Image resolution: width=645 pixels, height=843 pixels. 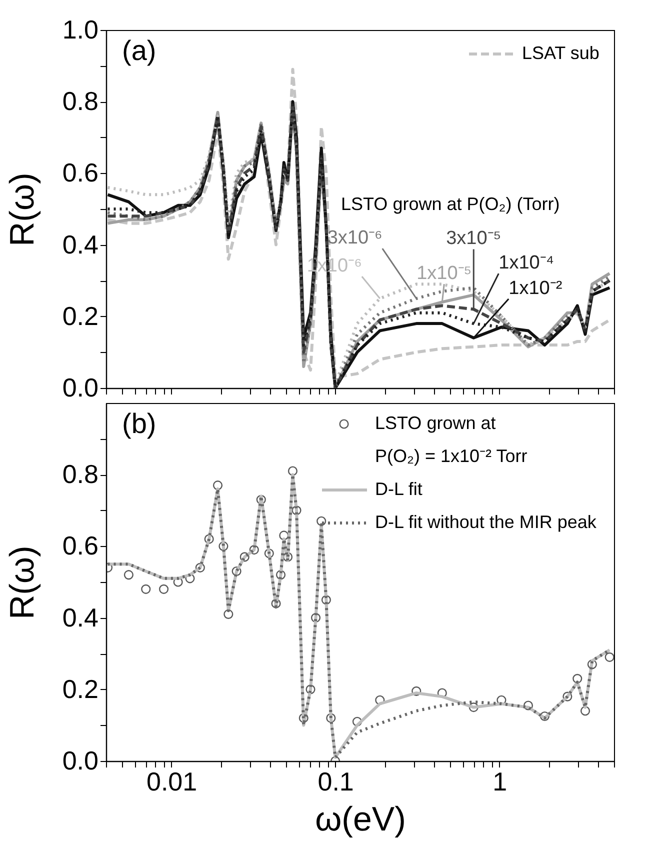 What do you see at coordinates (336, 781) in the screenshot?
I see `x-tick-label: 0.1` at bounding box center [336, 781].